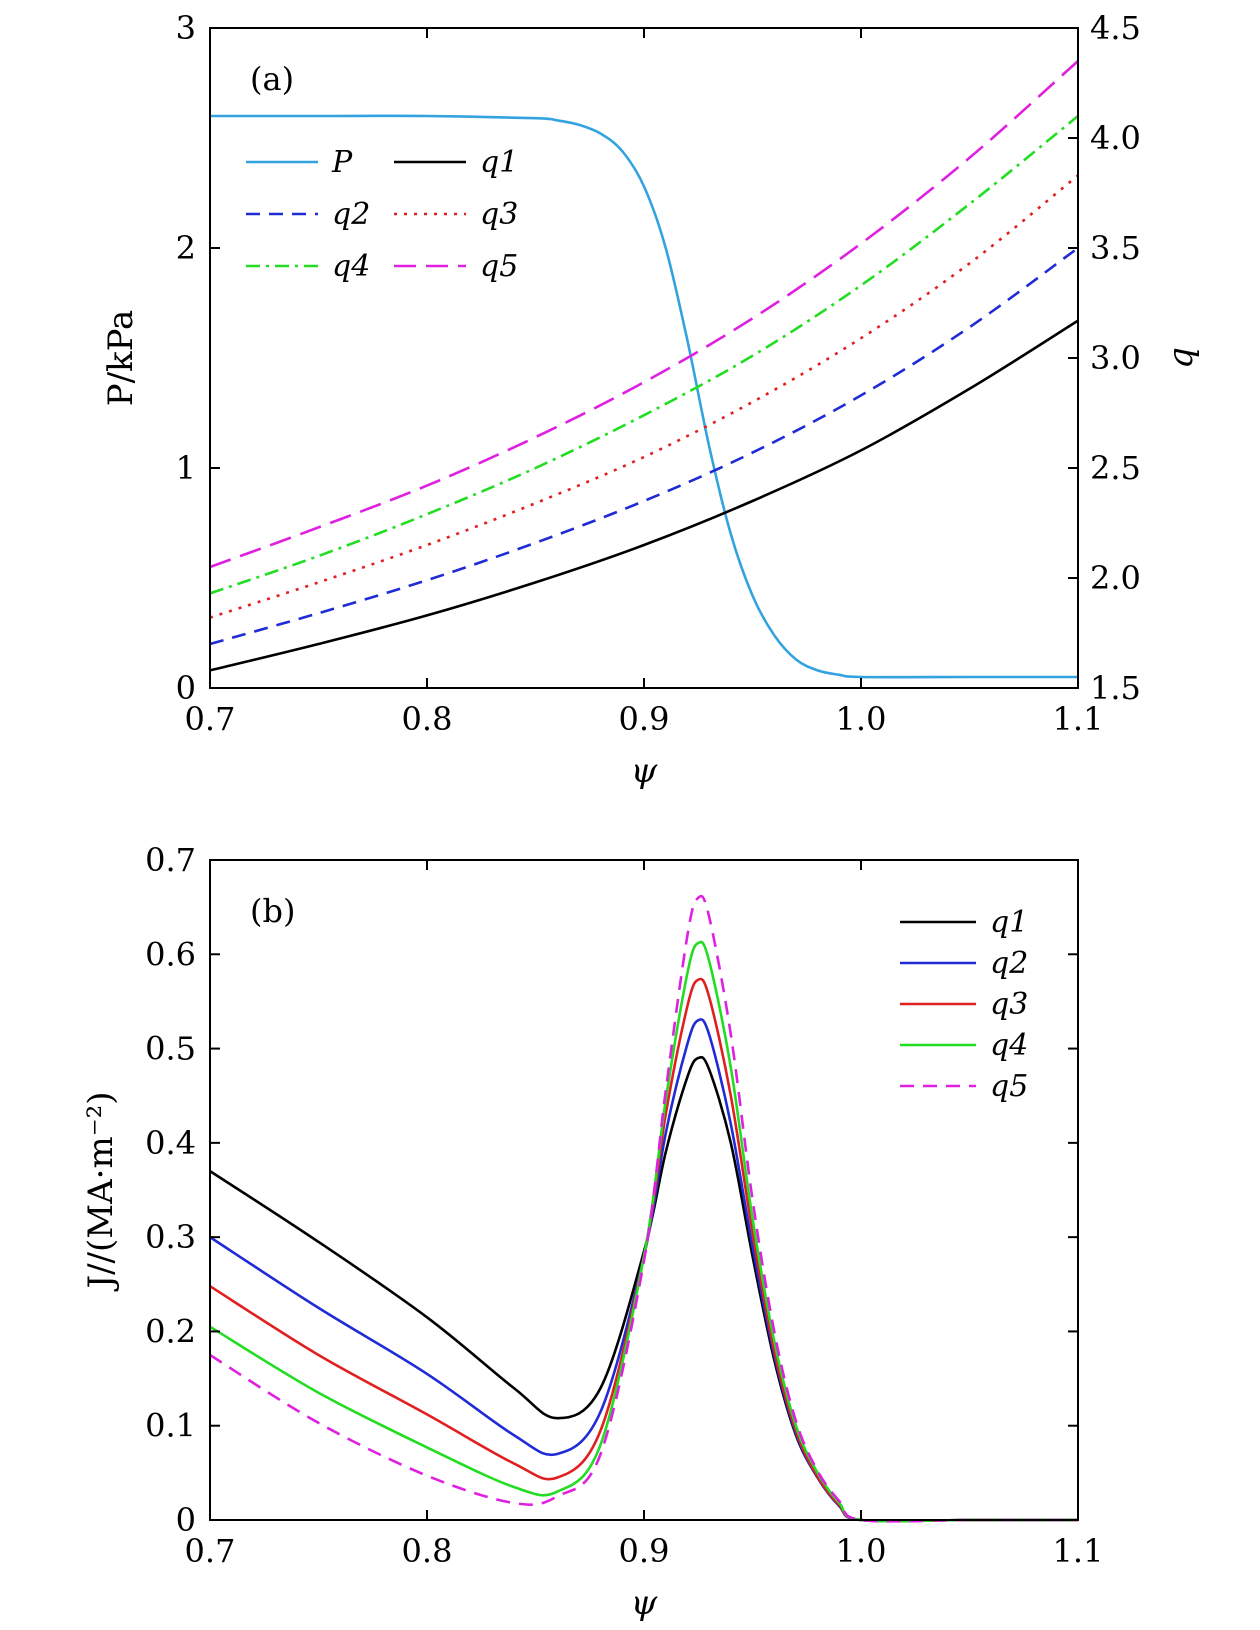 Image resolution: width=1260 pixels, height=1630 pixels. What do you see at coordinates (186, 28) in the screenshot?
I see `y-tick-label: 3` at bounding box center [186, 28].